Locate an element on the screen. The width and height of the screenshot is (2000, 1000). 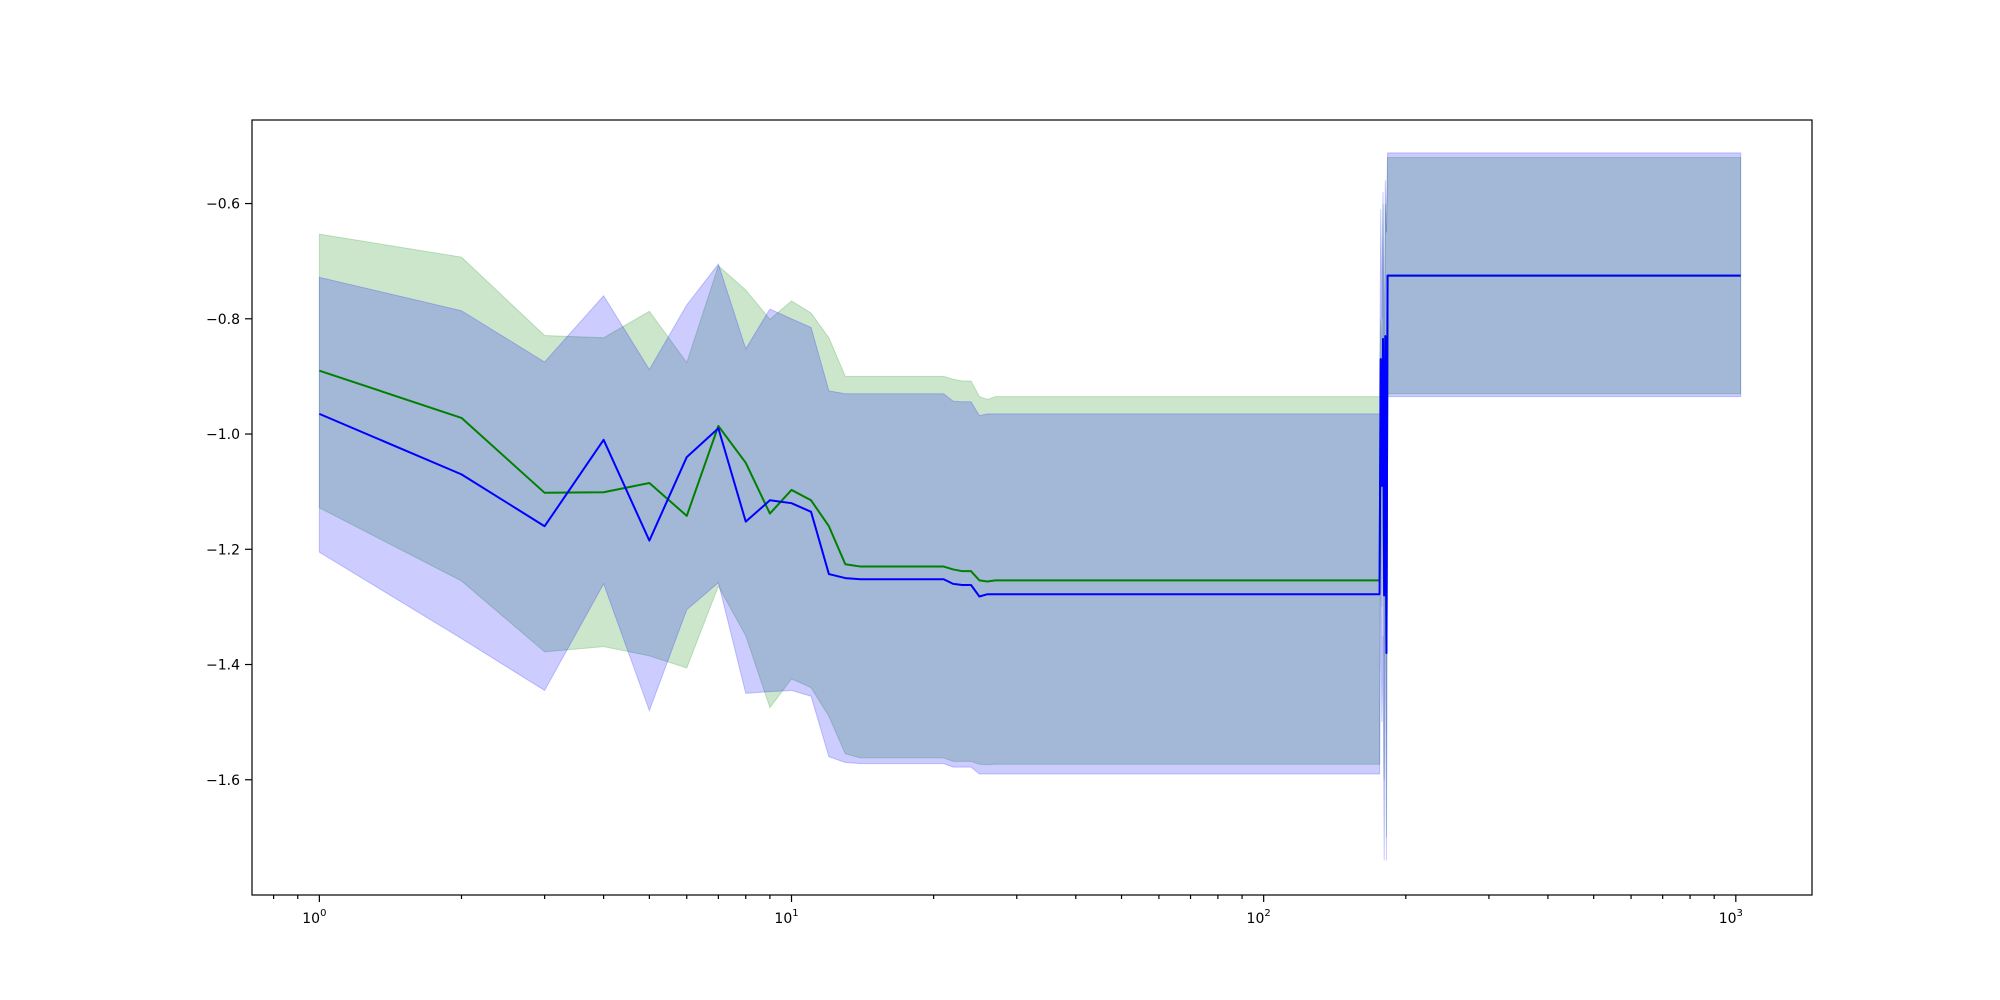
y-tick-label: −0.8 is located at coordinates (223, 320).